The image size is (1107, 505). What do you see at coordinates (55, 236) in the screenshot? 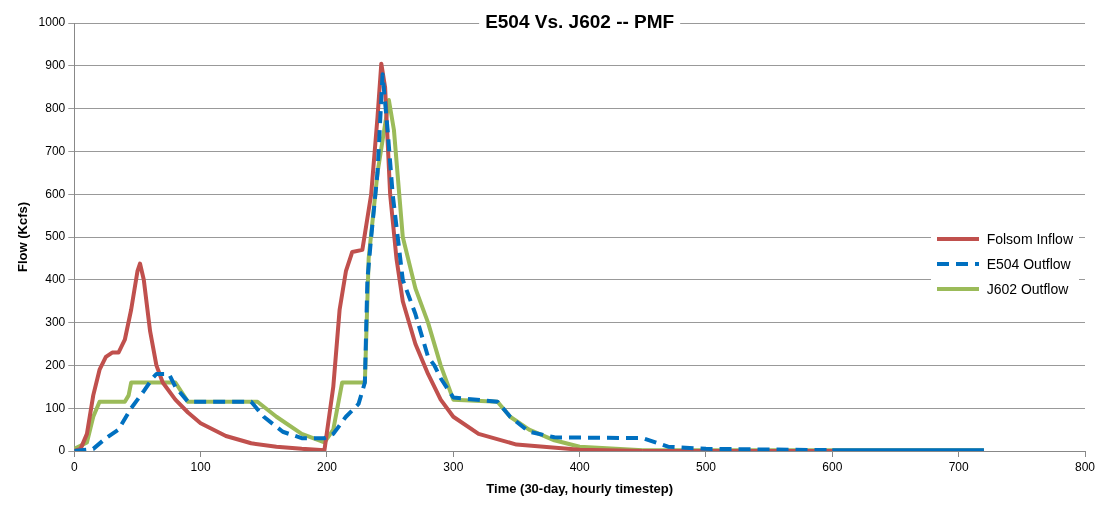
I see `y-tick-label: 500` at bounding box center [55, 236].